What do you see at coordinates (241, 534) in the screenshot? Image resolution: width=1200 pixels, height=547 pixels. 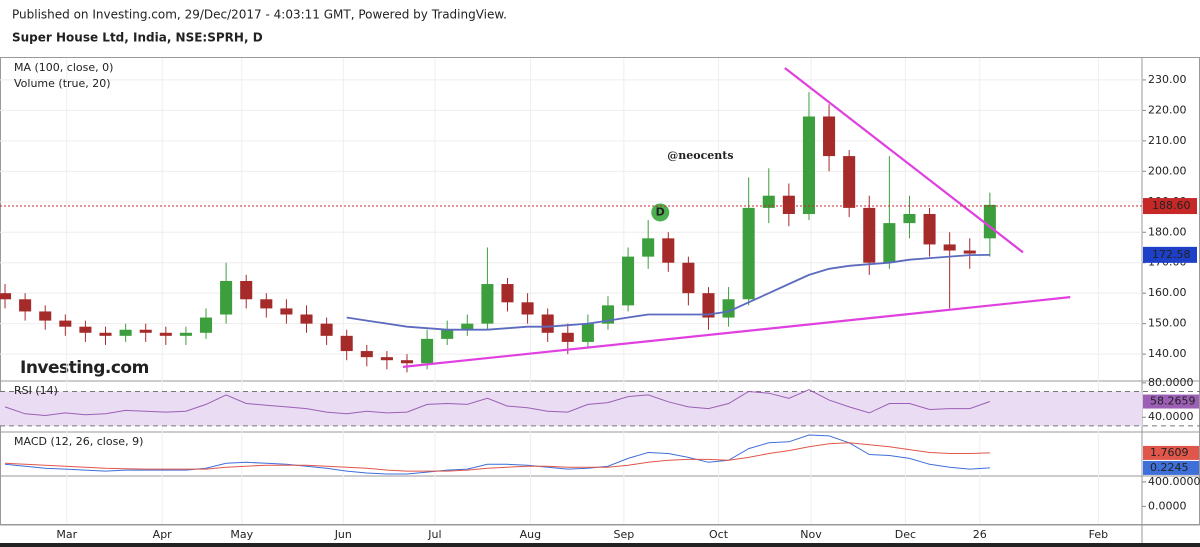 I see `x-tick-label: May` at bounding box center [241, 534].